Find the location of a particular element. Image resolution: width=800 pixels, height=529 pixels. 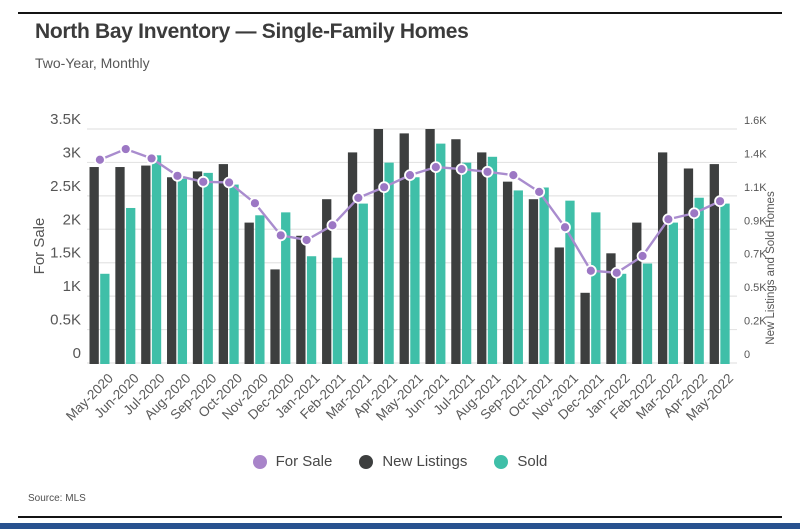

new-listings-legend-dot-icon is located at coordinates (366, 461).